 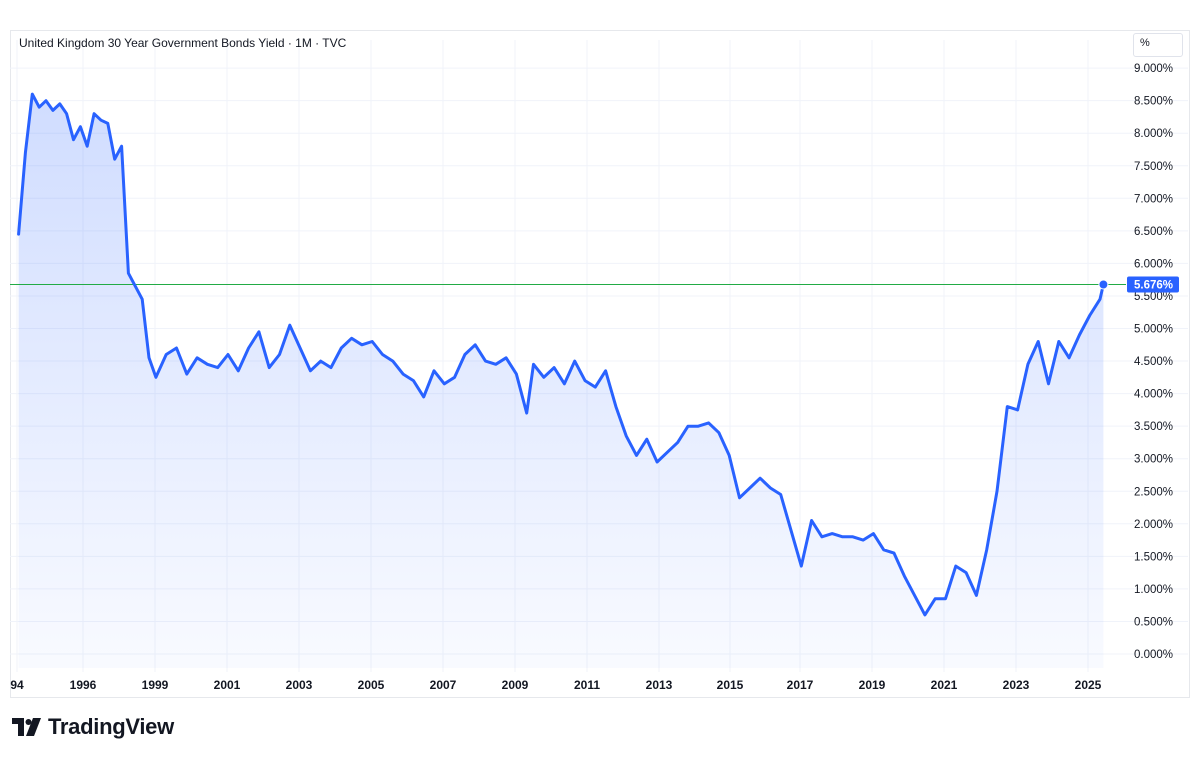 I want to click on x-tick-label: 2009, so click(x=515, y=685).